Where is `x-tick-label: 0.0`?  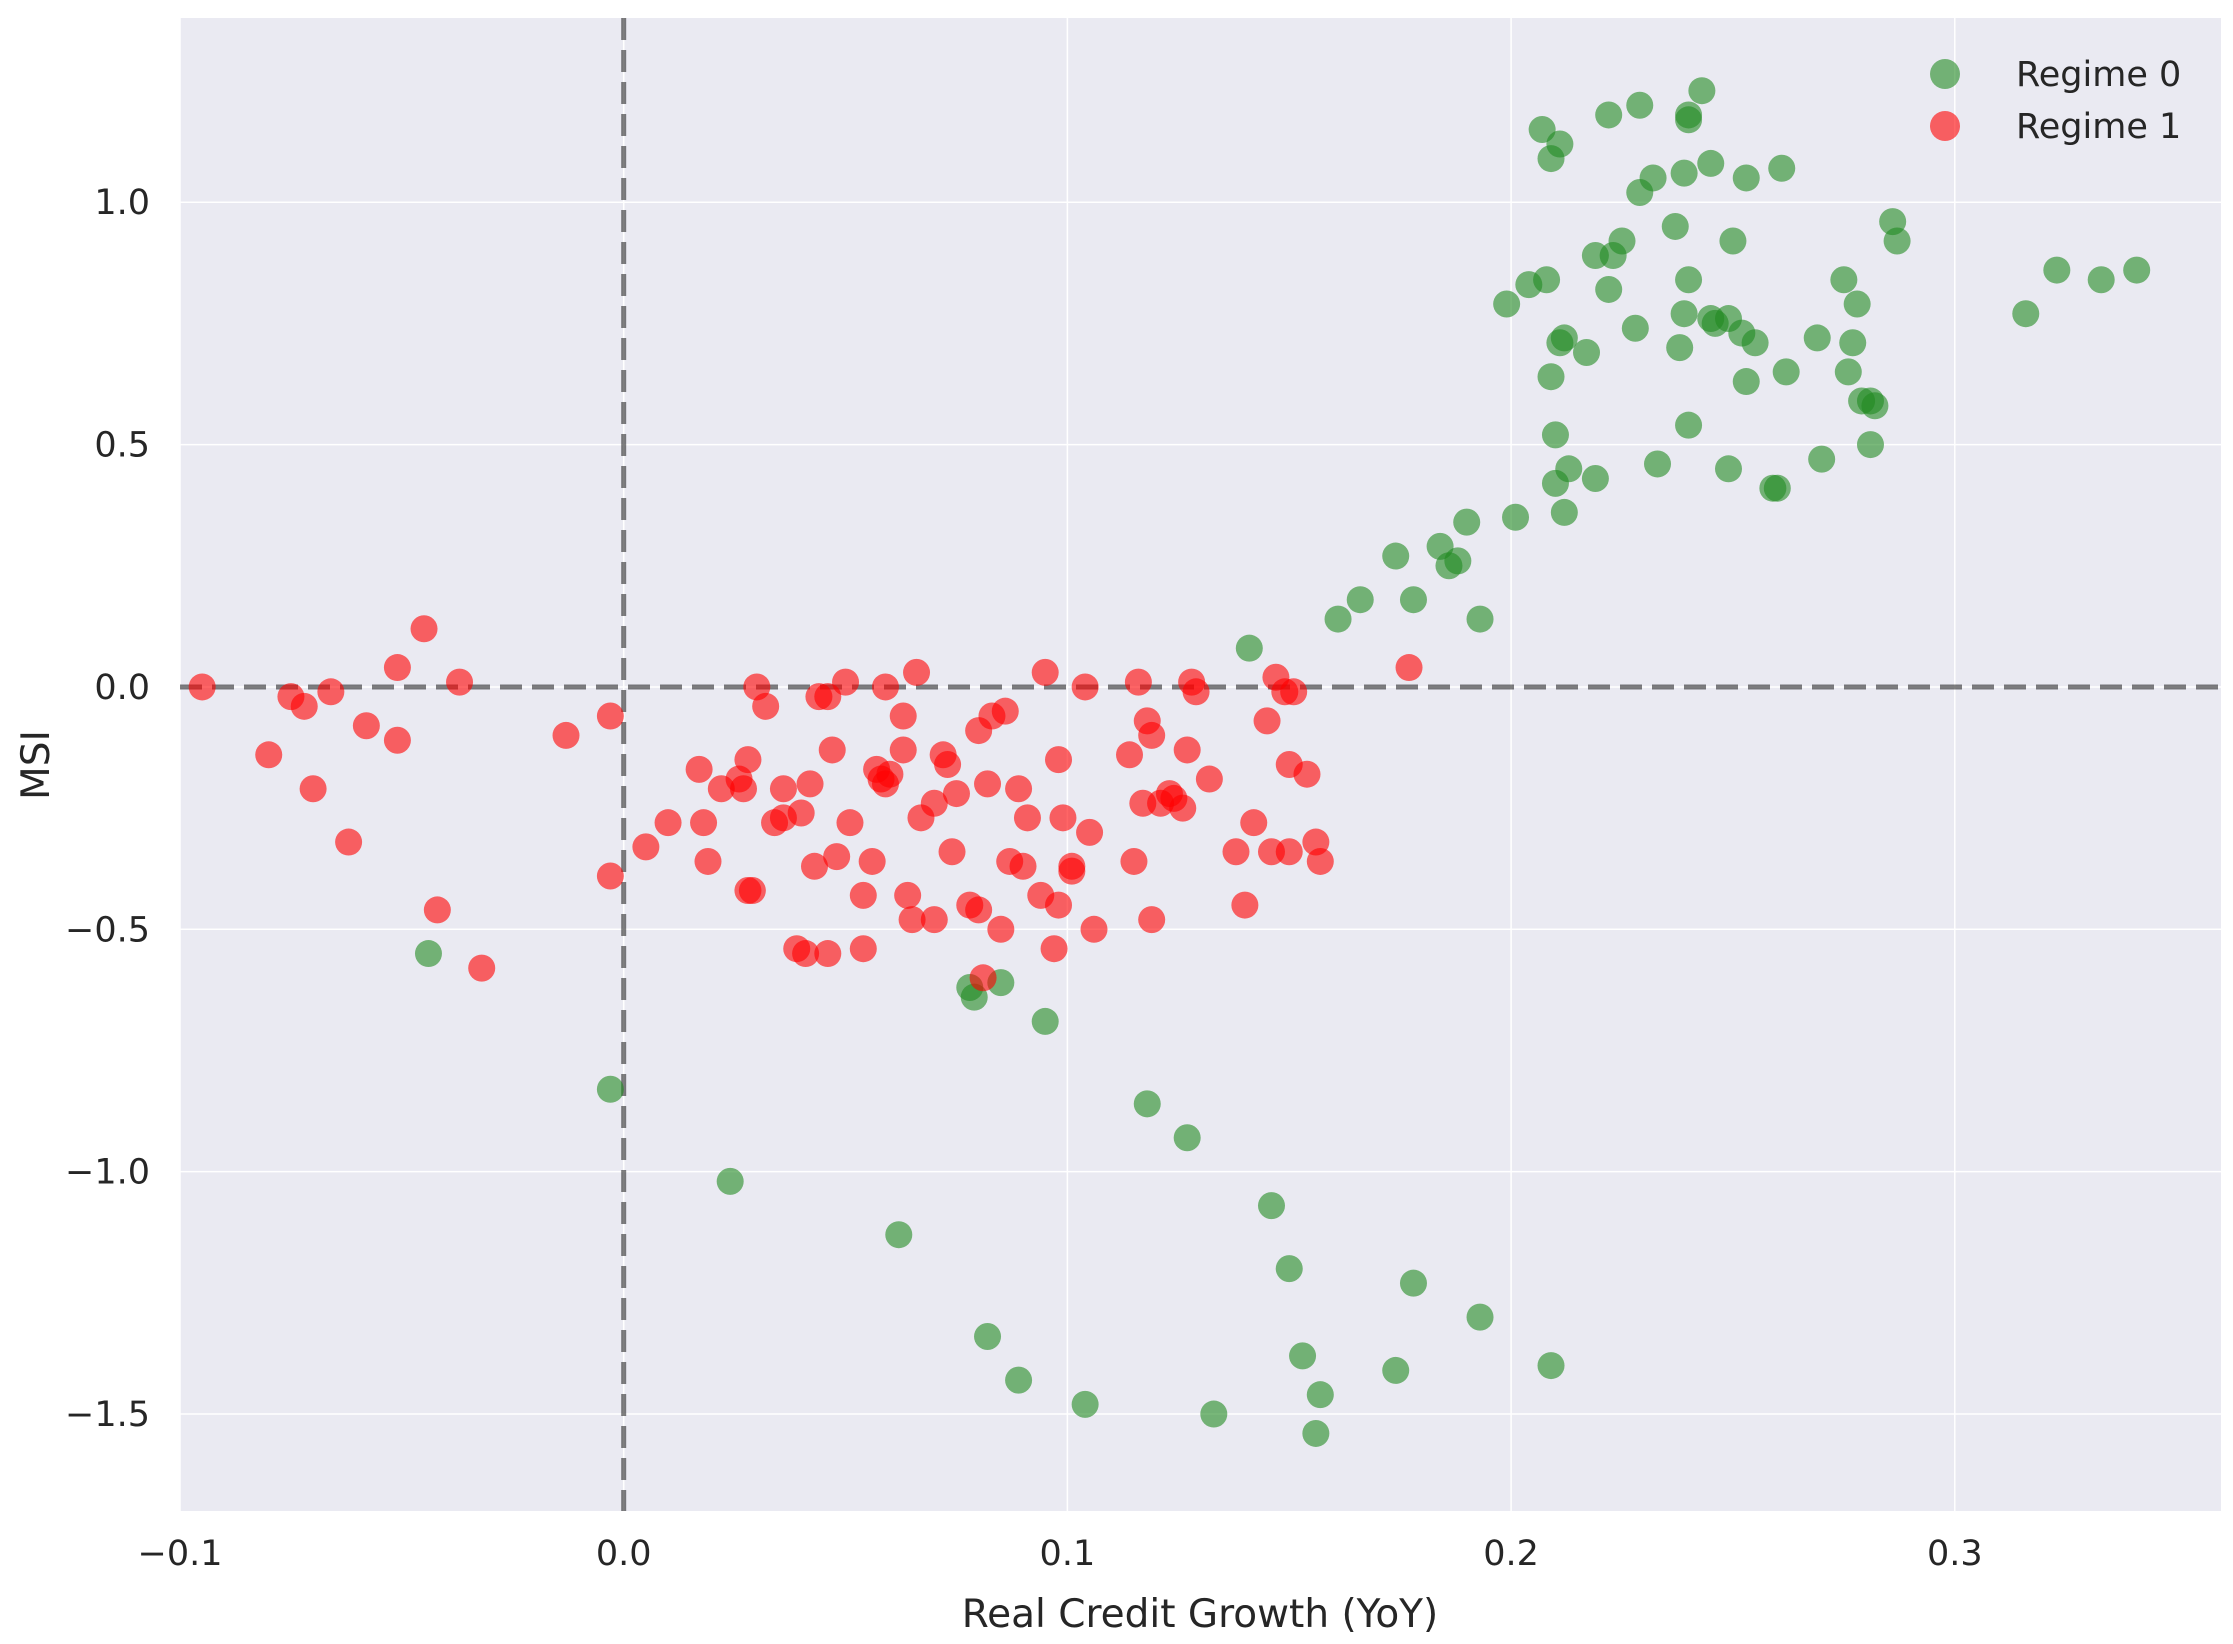
x-tick-label: 0.0 is located at coordinates (624, 1554).